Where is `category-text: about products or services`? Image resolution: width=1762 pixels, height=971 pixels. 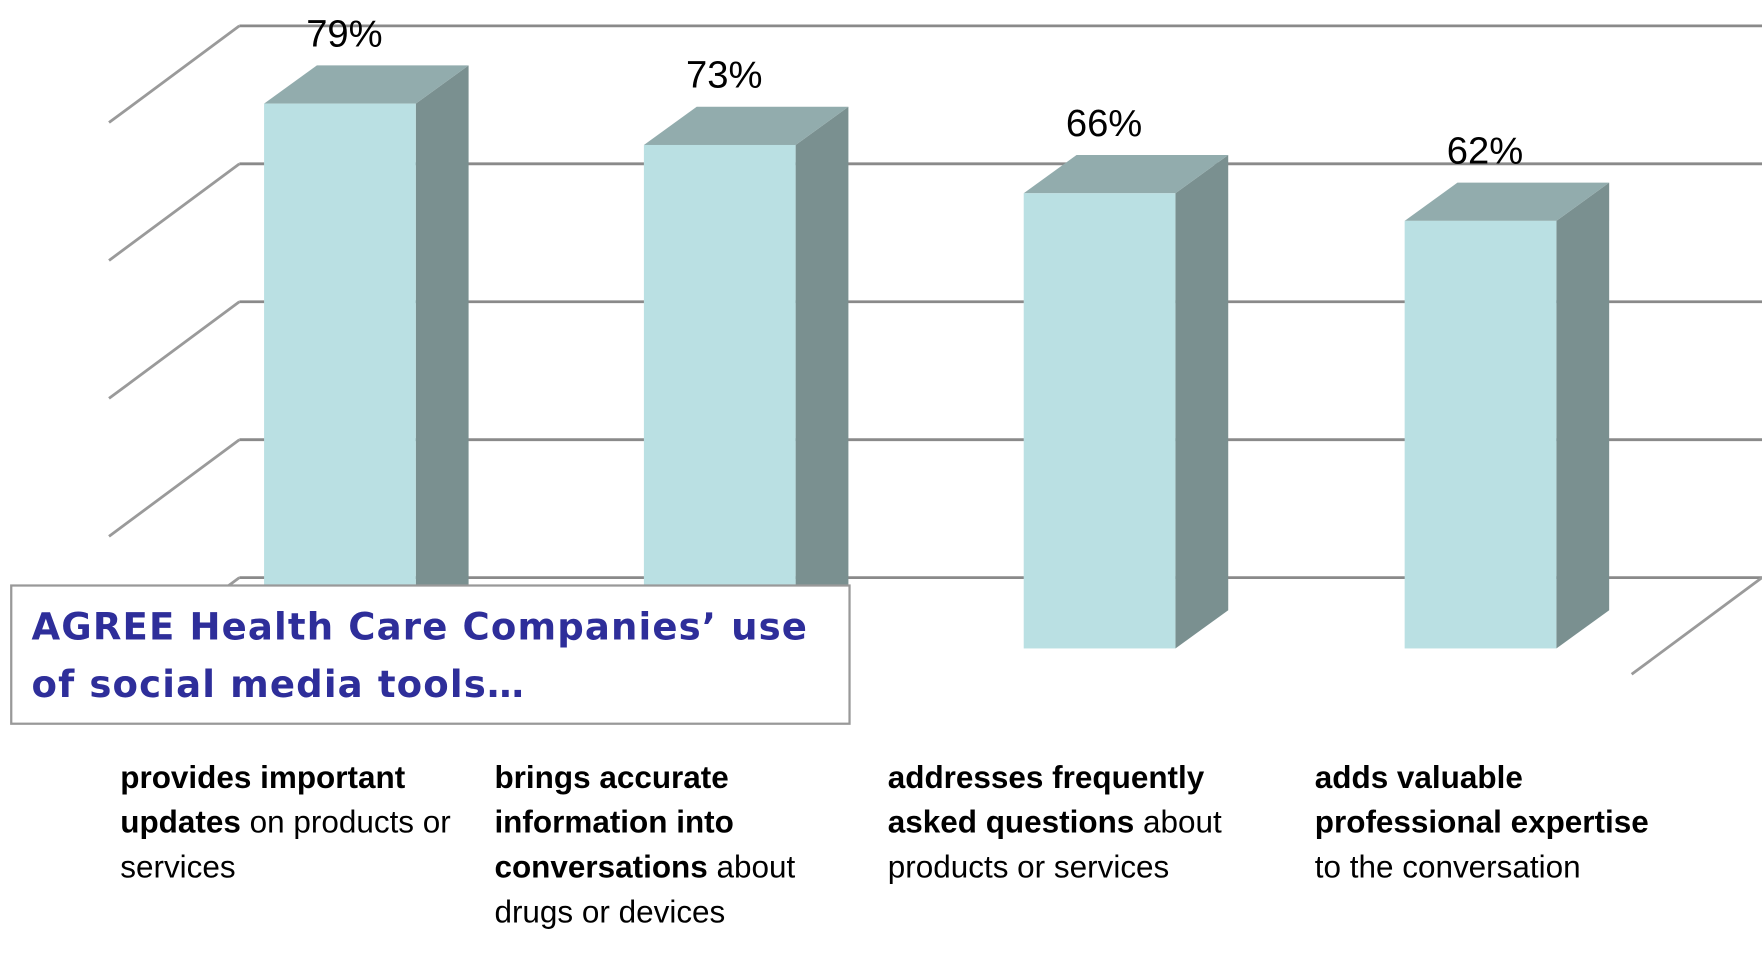
category-text: about products or services is located at coordinates (1054, 844).